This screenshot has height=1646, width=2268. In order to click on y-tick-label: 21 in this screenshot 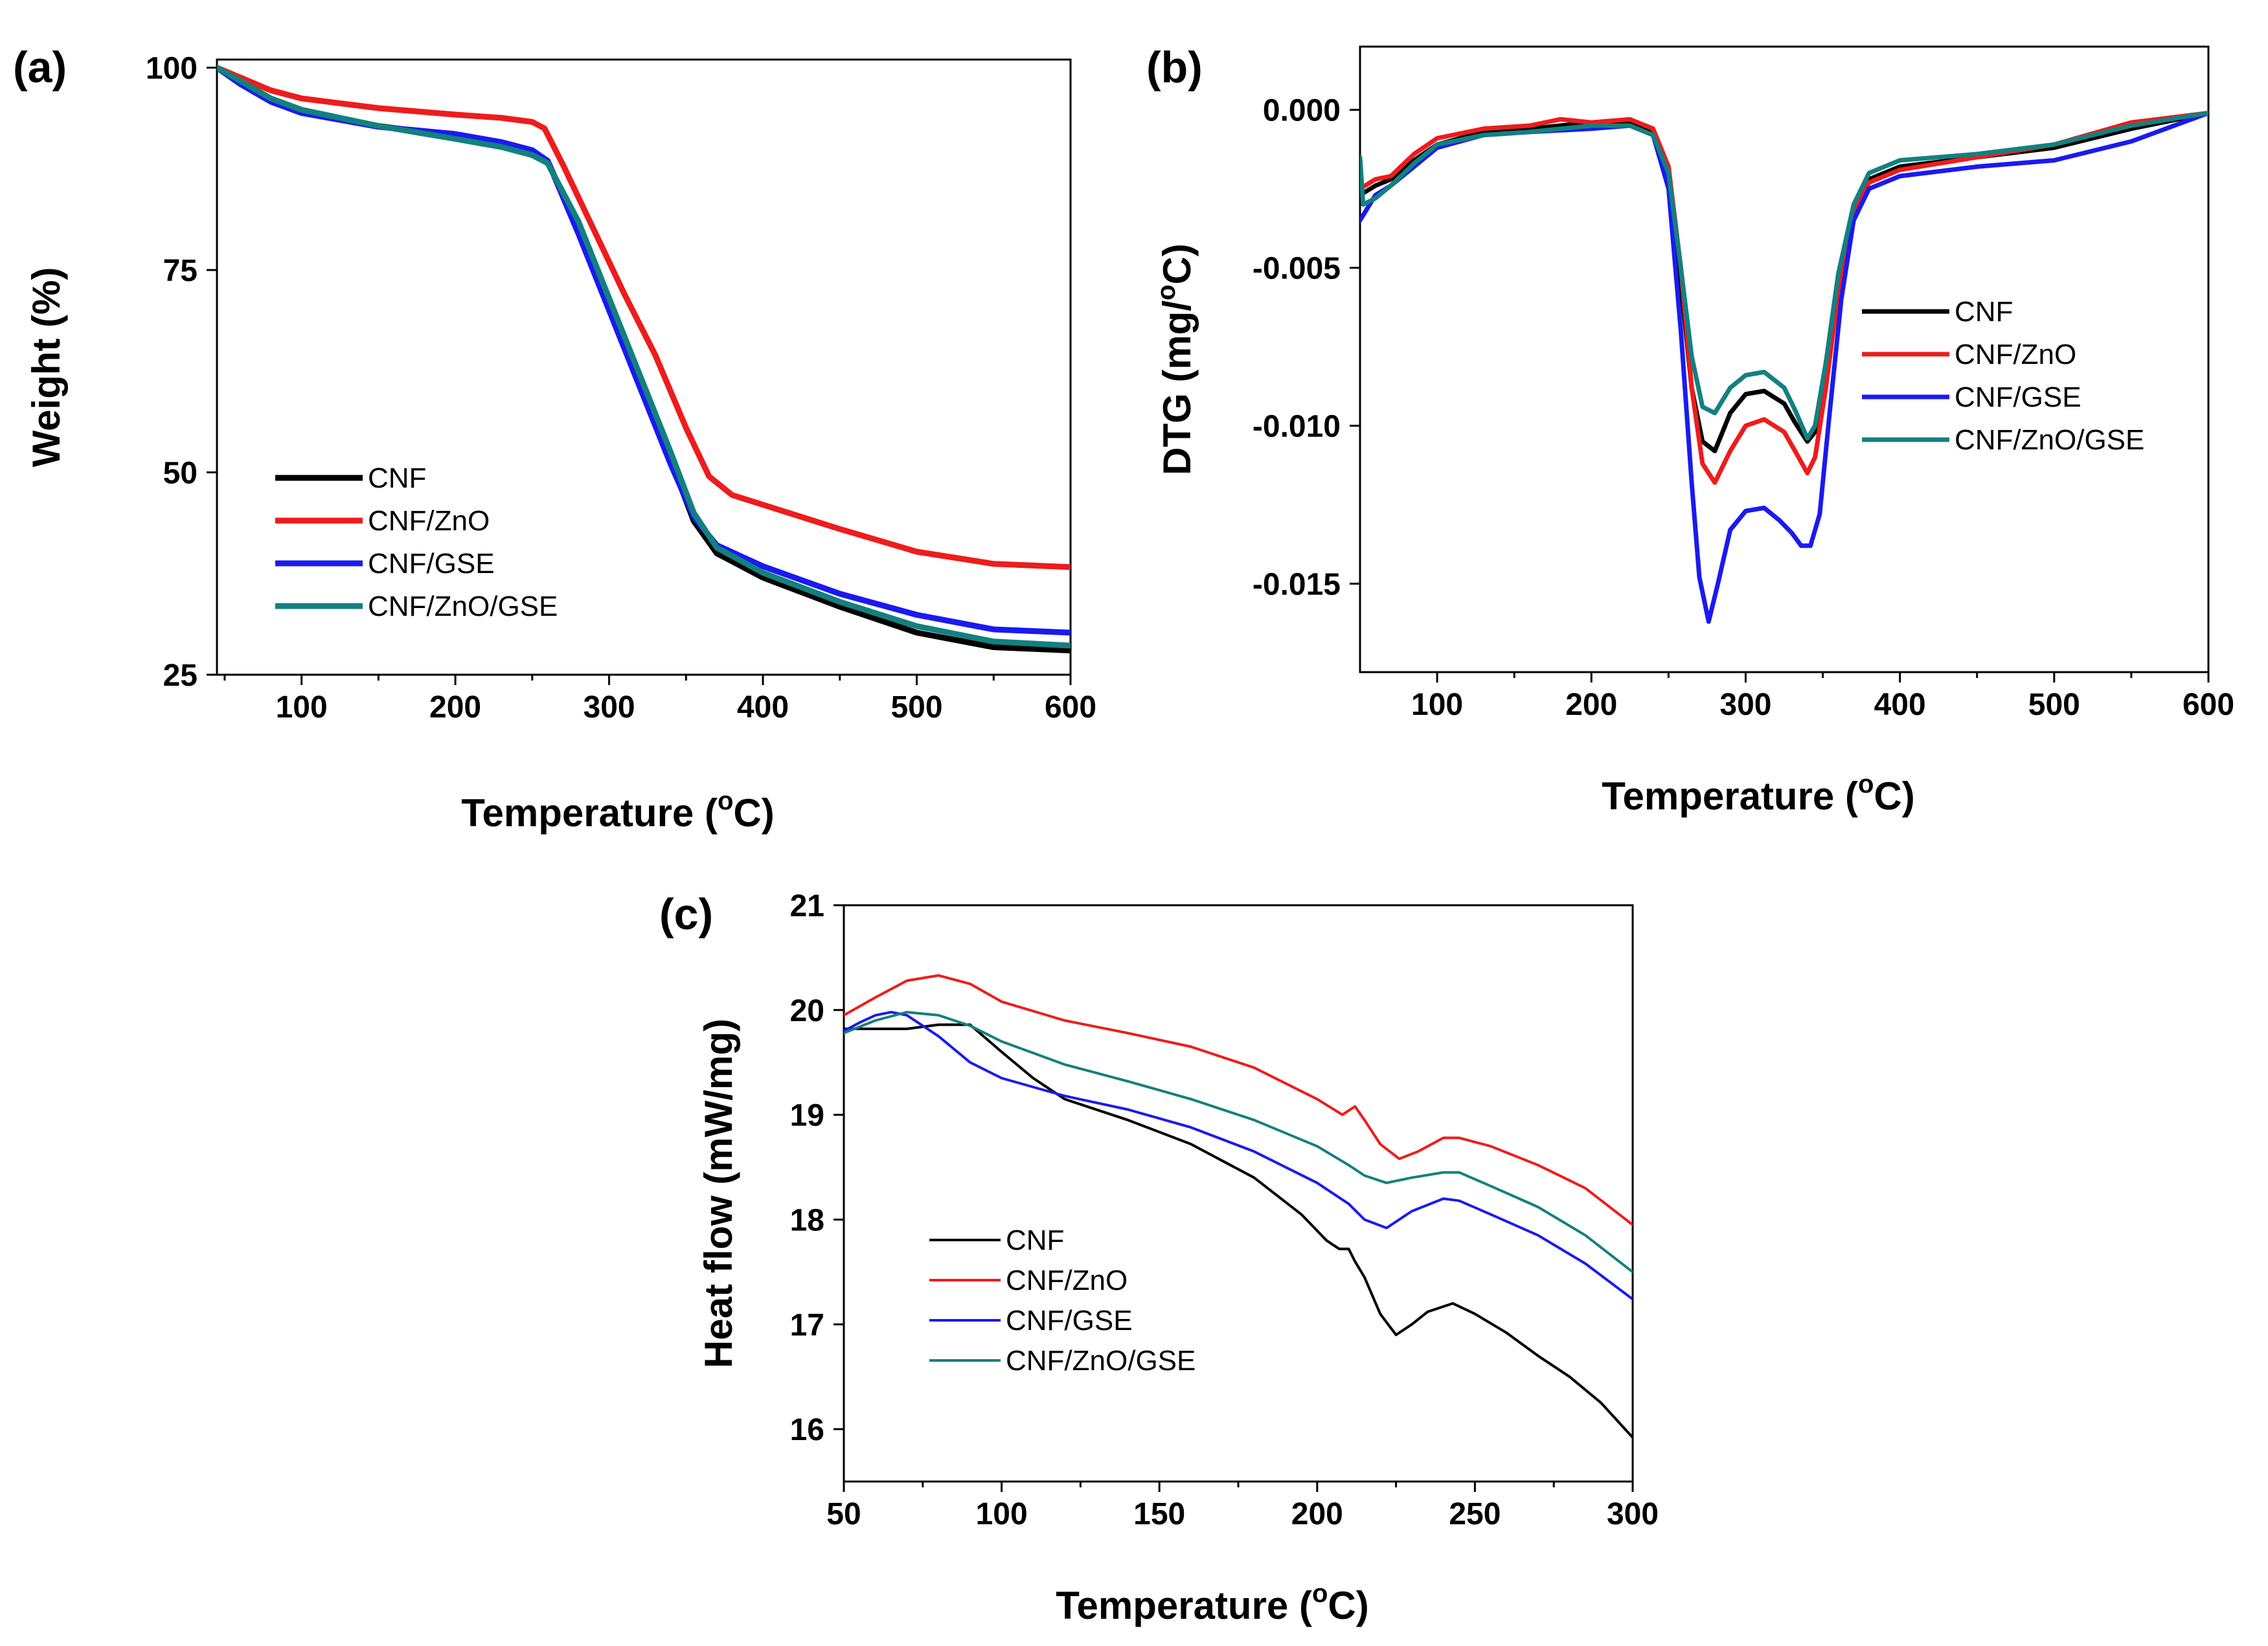, I will do `click(807, 906)`.